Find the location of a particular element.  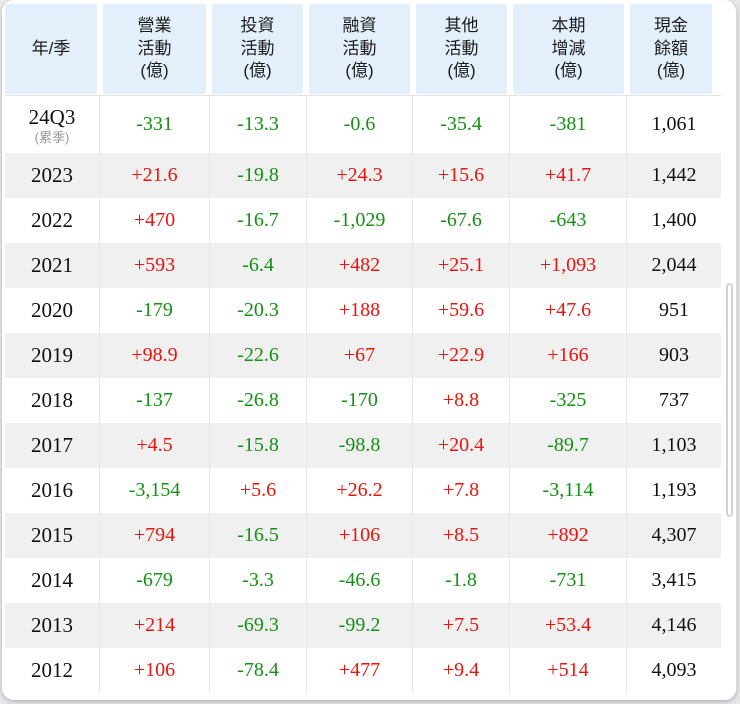

value-cell: -98.8 is located at coordinates (360, 445).